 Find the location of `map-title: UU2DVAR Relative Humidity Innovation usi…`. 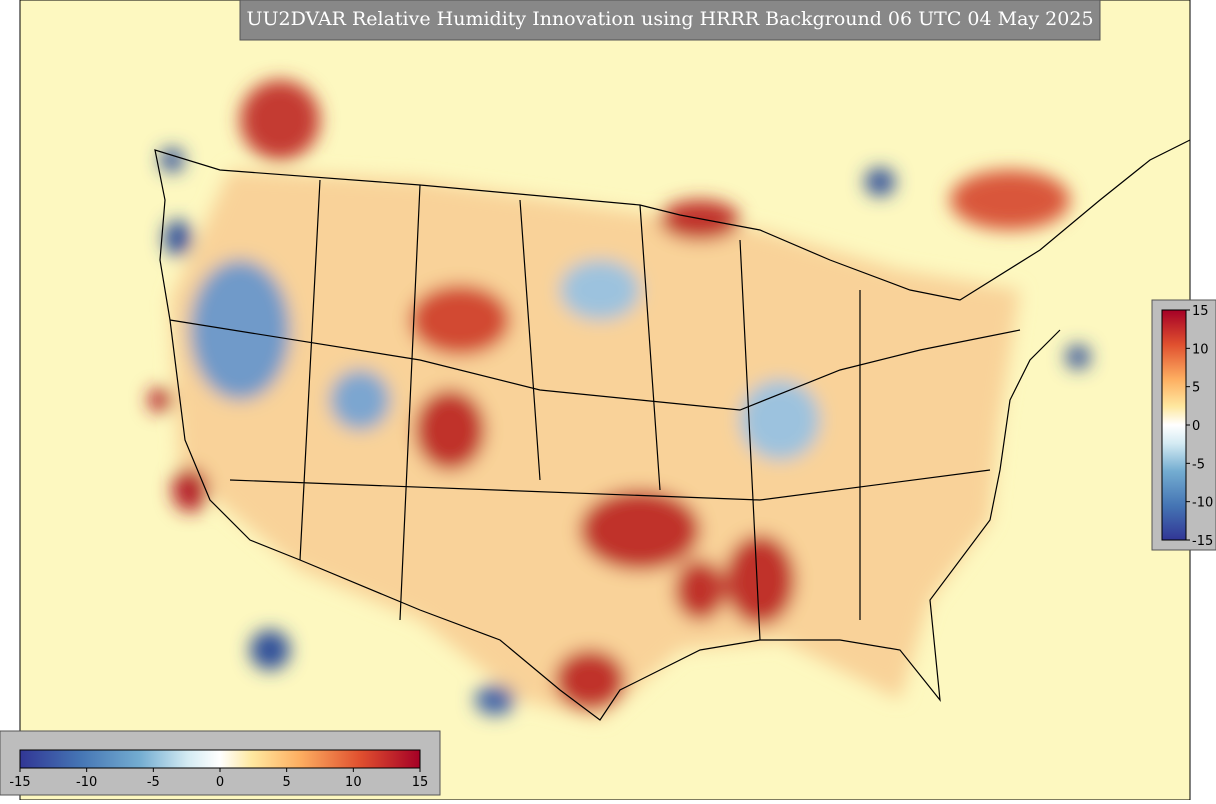

map-title: UU2DVAR Relative Humidity Innovation usi… is located at coordinates (669, 19).